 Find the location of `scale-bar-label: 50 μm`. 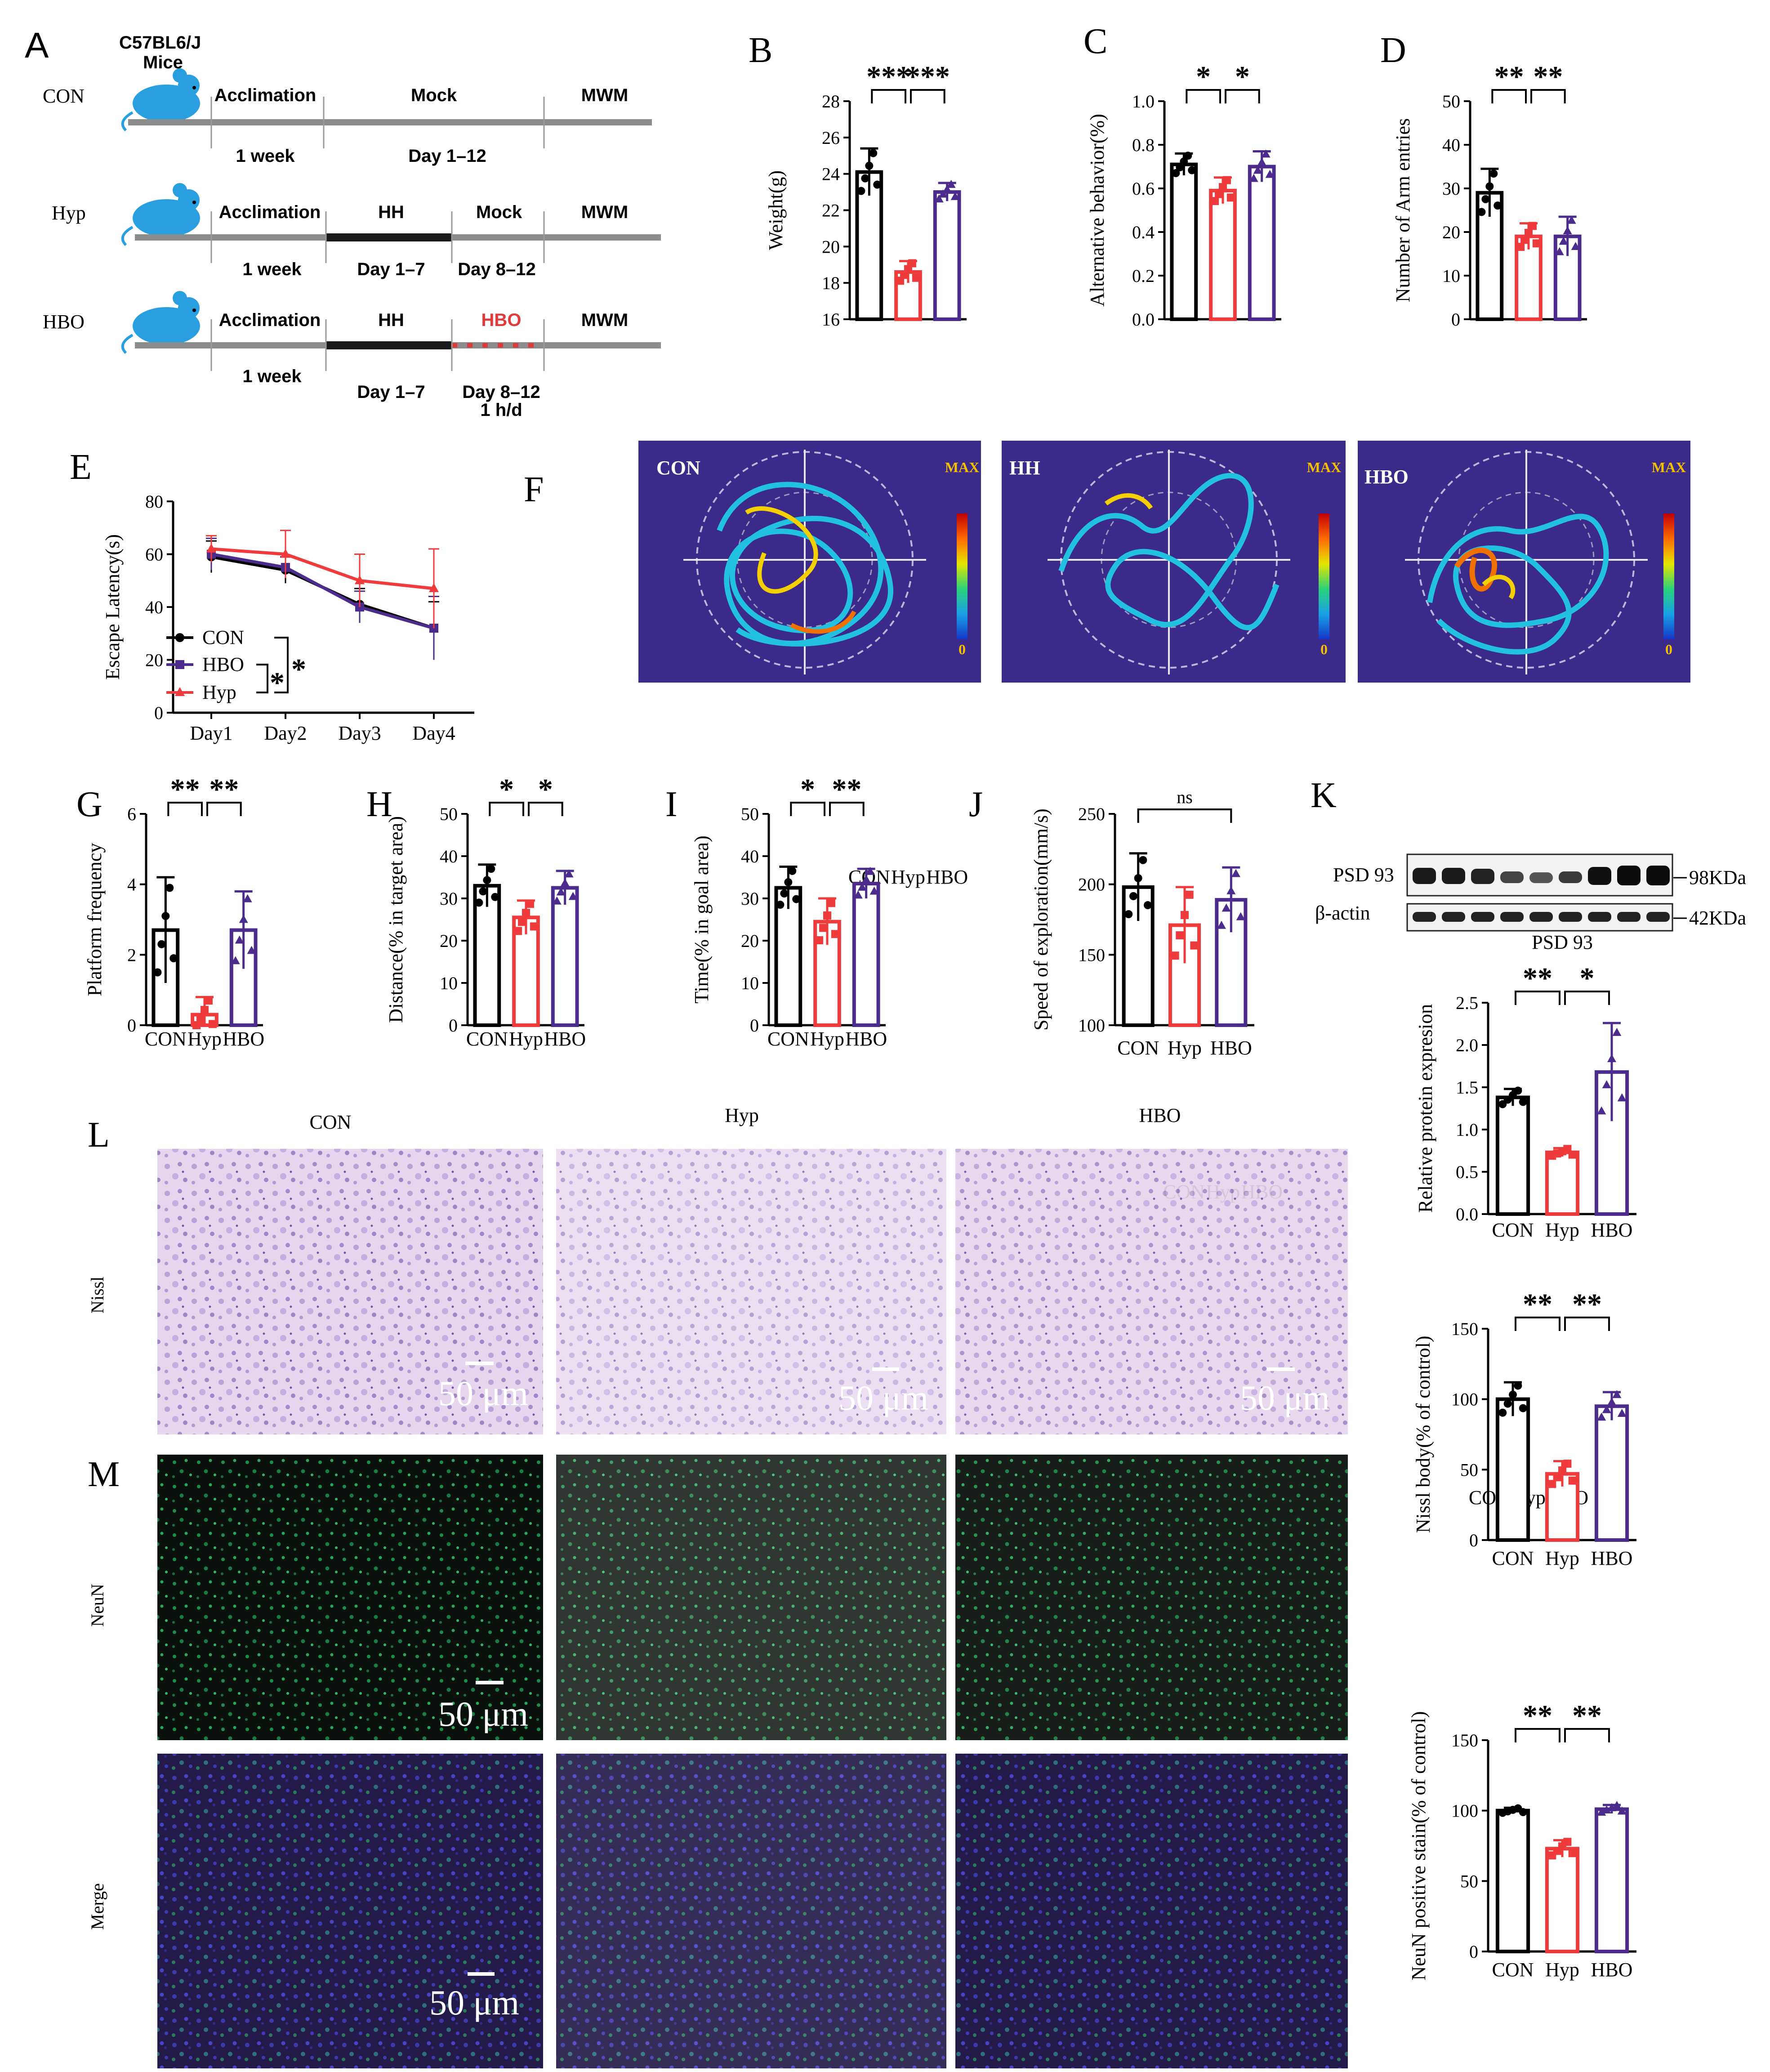

scale-bar-label: 50 μm is located at coordinates (883, 1398).